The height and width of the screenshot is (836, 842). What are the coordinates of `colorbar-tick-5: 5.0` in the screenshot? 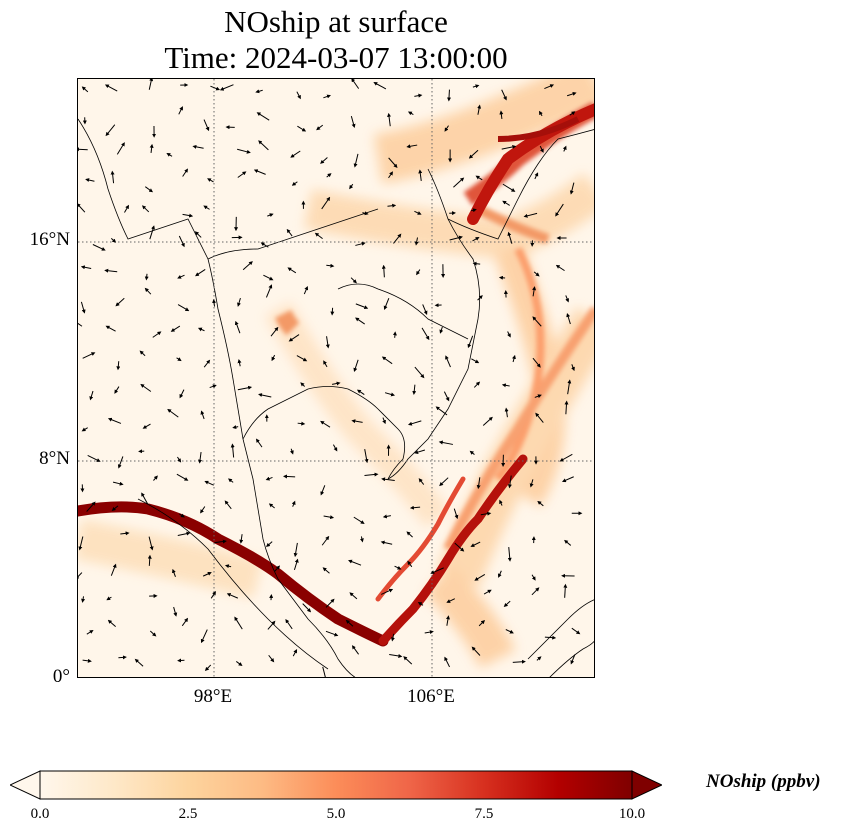 It's located at (336, 814).